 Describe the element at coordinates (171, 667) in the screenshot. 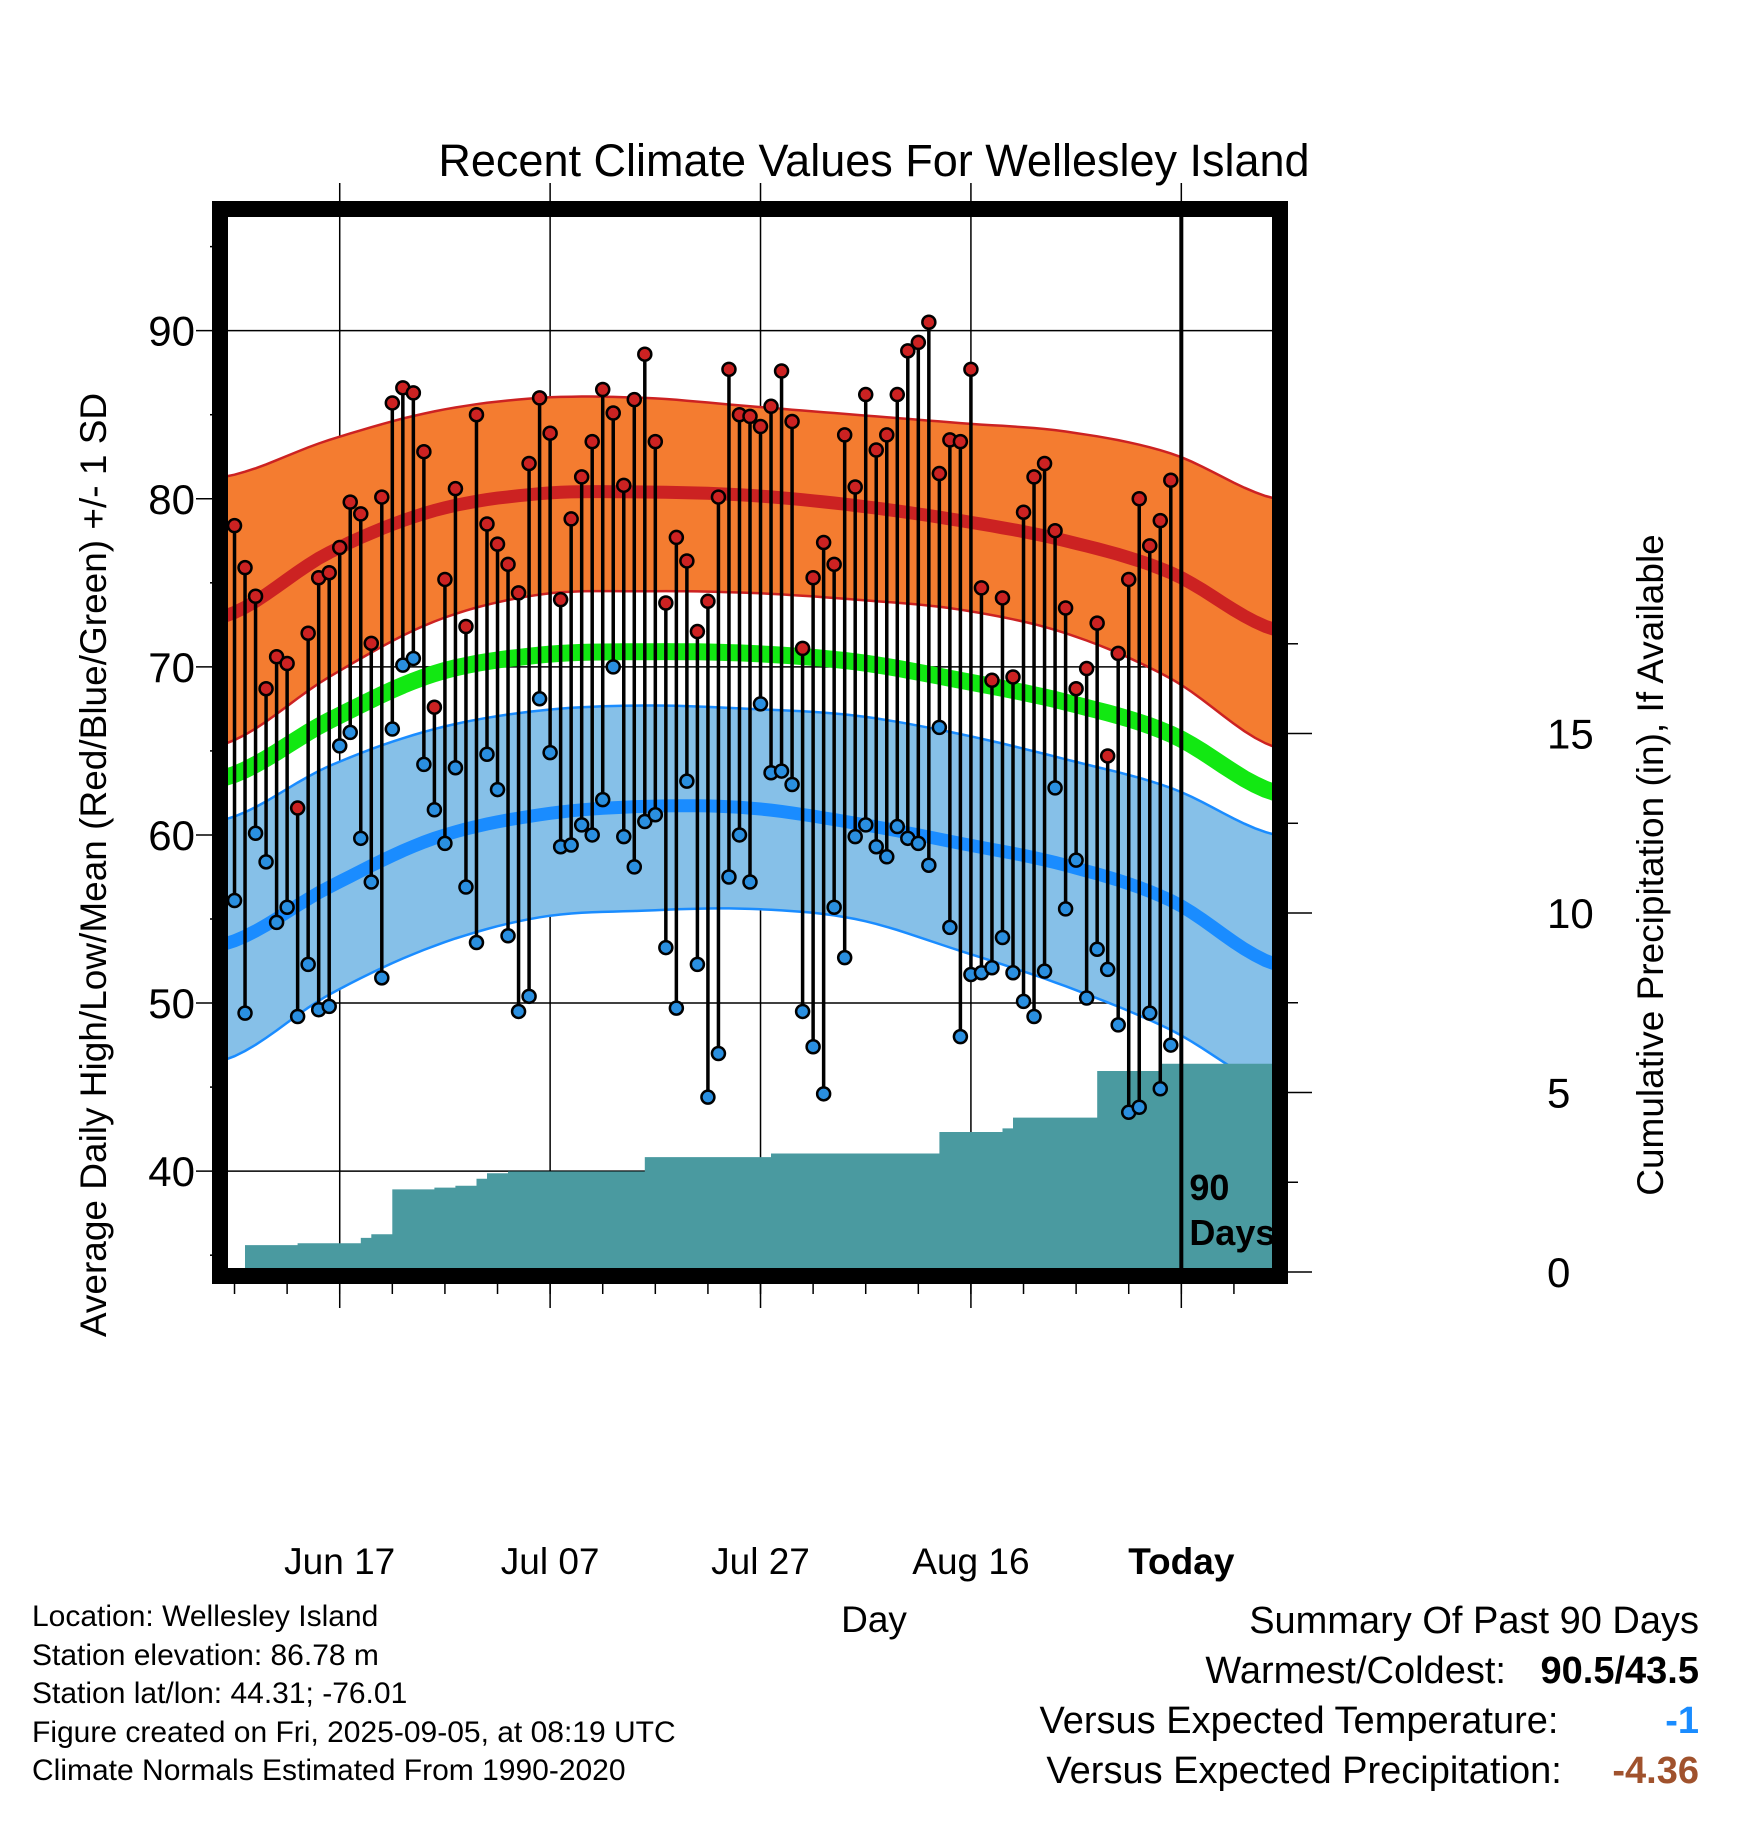

I see `y-tick-label: 70` at that location.